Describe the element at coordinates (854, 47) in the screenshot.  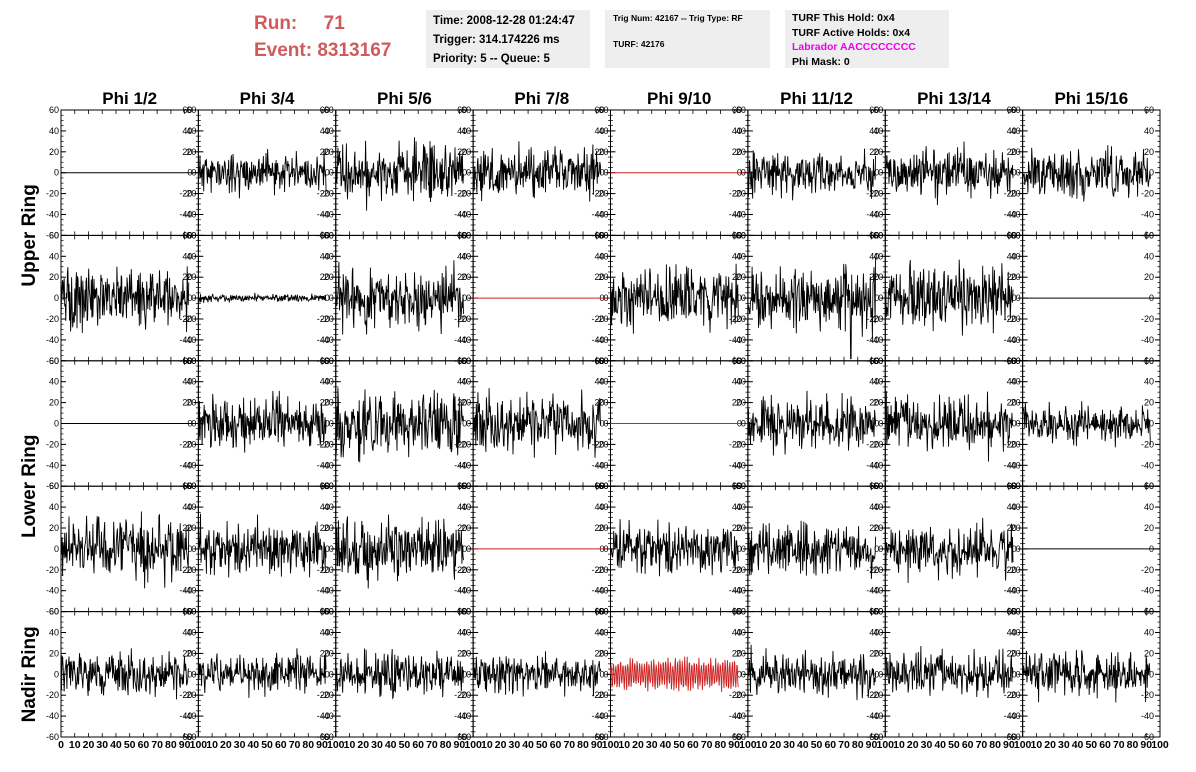
I see `labrador-text: Labrador AACCCCCCCC` at that location.